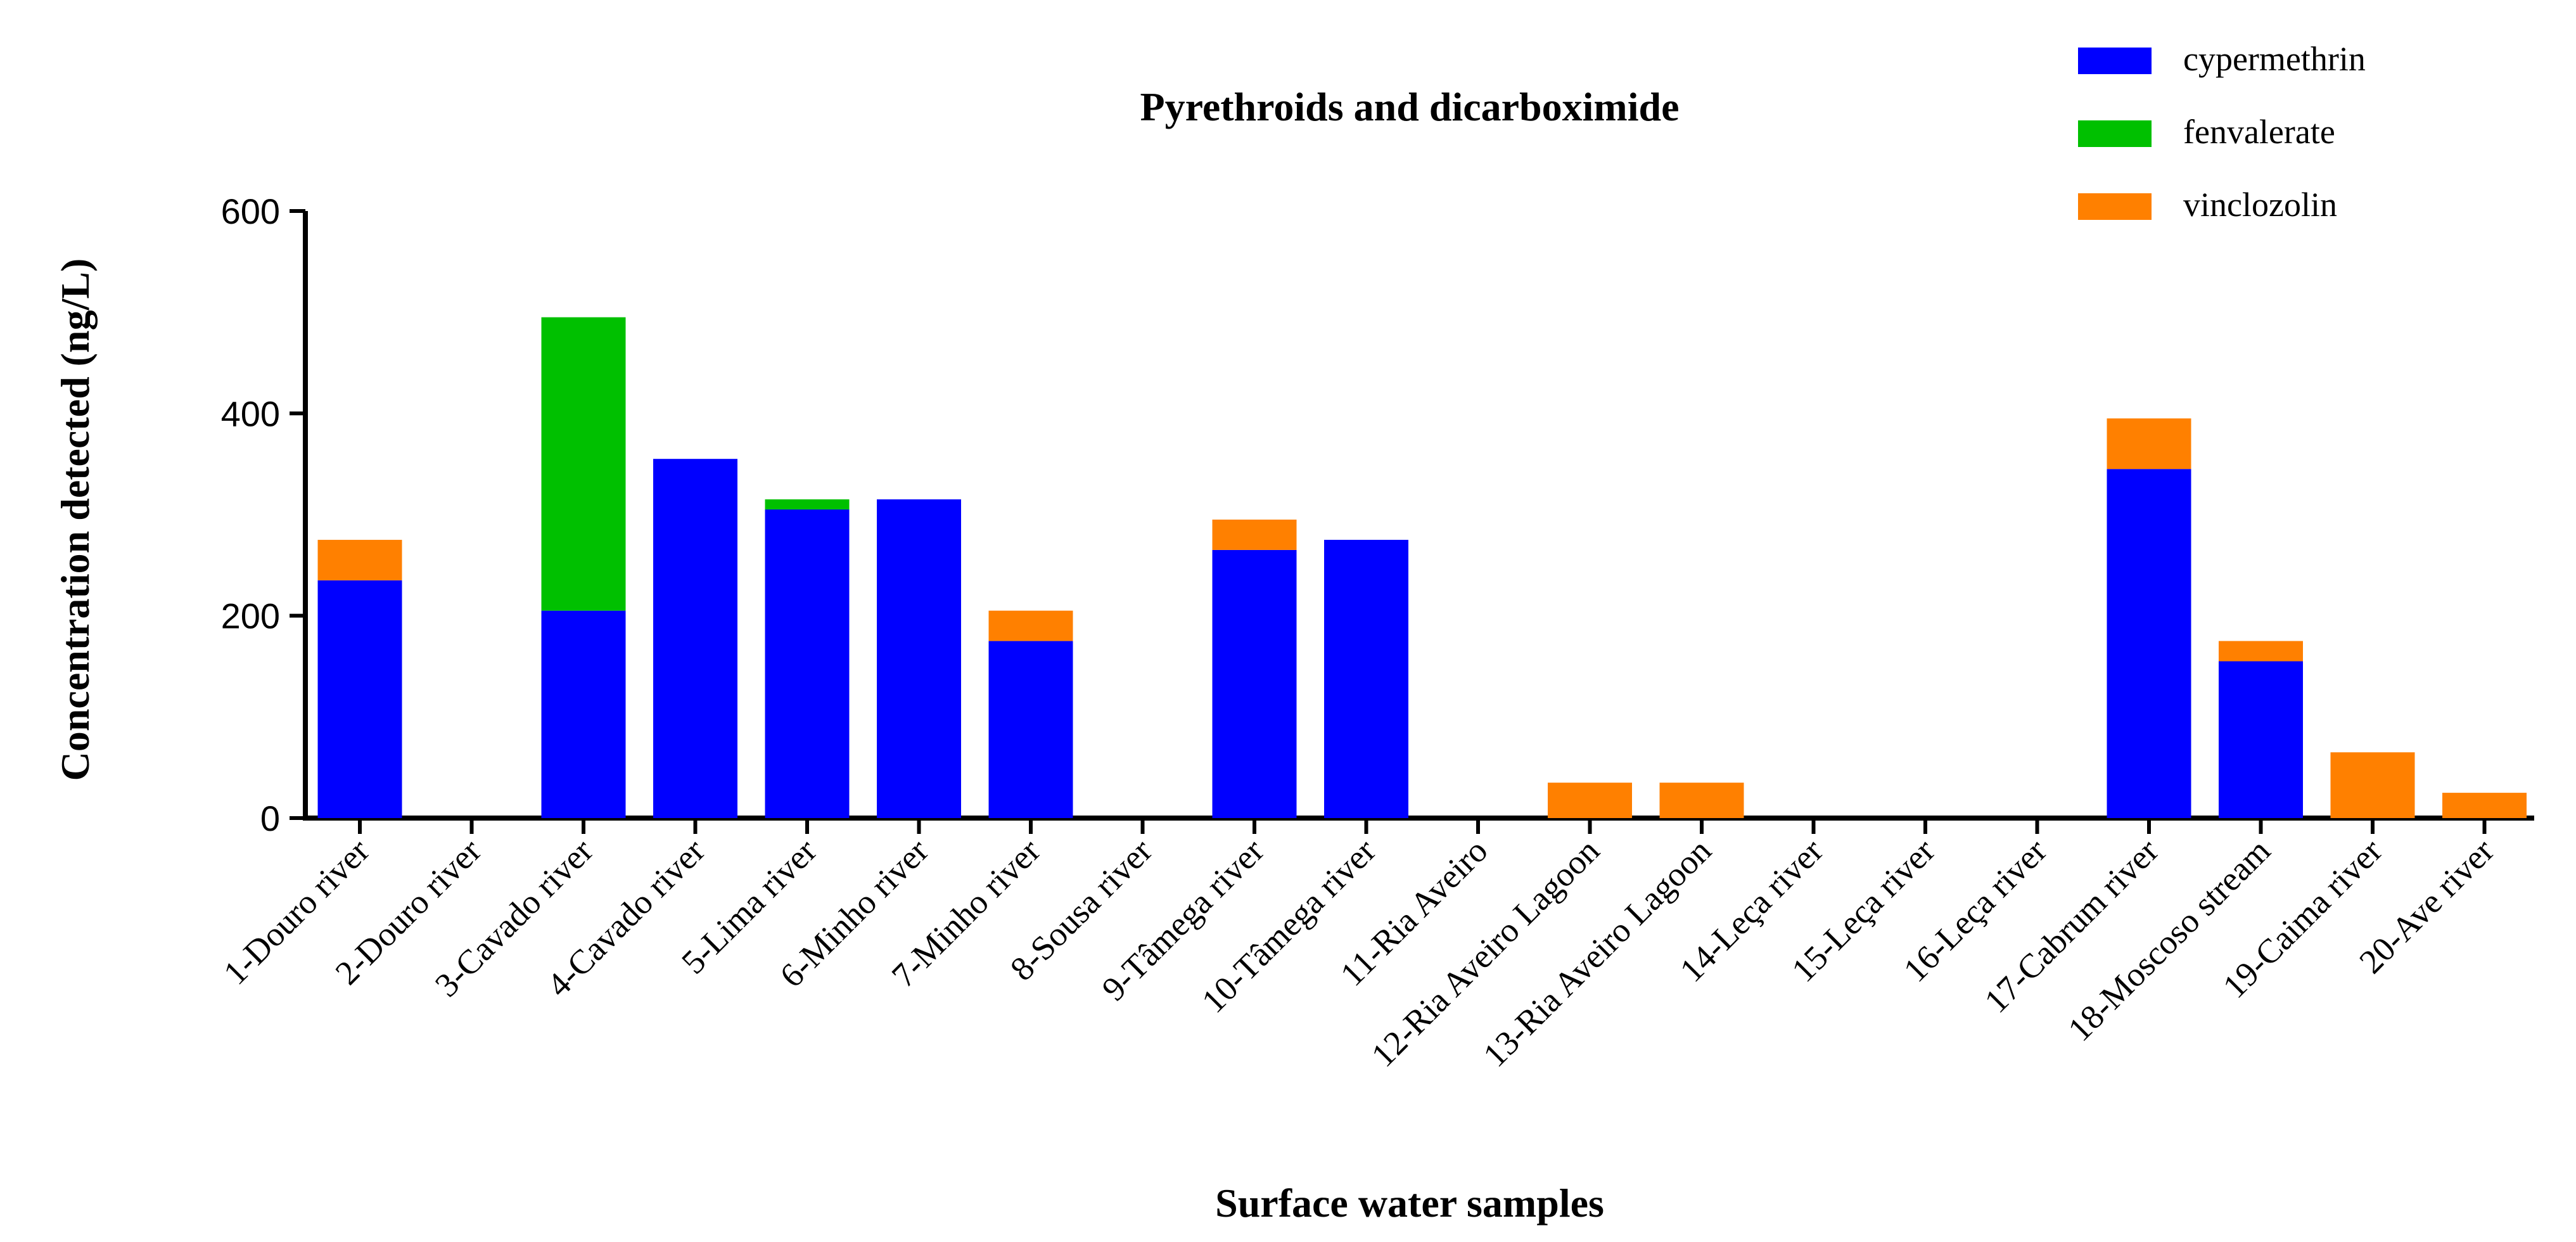 Image resolution: width=2576 pixels, height=1242 pixels. I want to click on y-axis-ticks: 0 200 400 600, so click(263, 514).